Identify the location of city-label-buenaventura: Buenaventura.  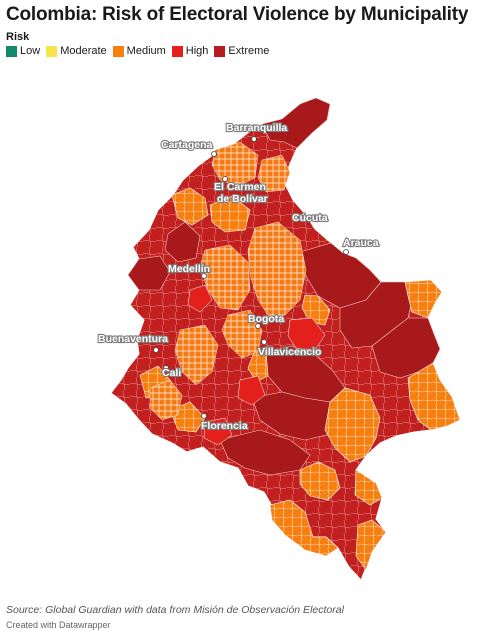
(133, 339).